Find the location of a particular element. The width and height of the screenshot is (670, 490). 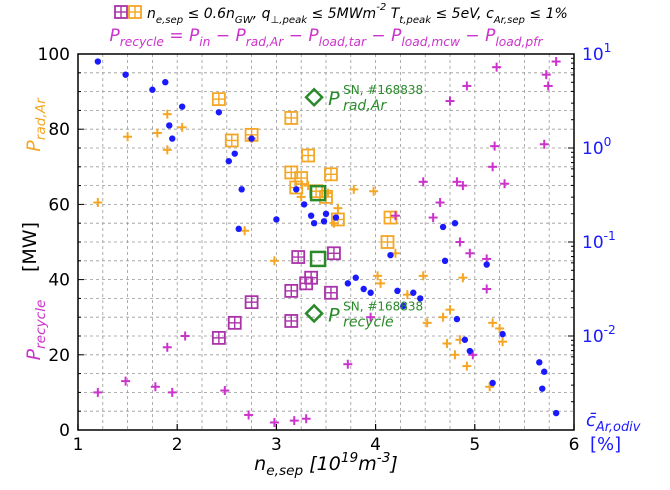

x-axis-label: ne,sep [1019m-3] is located at coordinates (326, 464).